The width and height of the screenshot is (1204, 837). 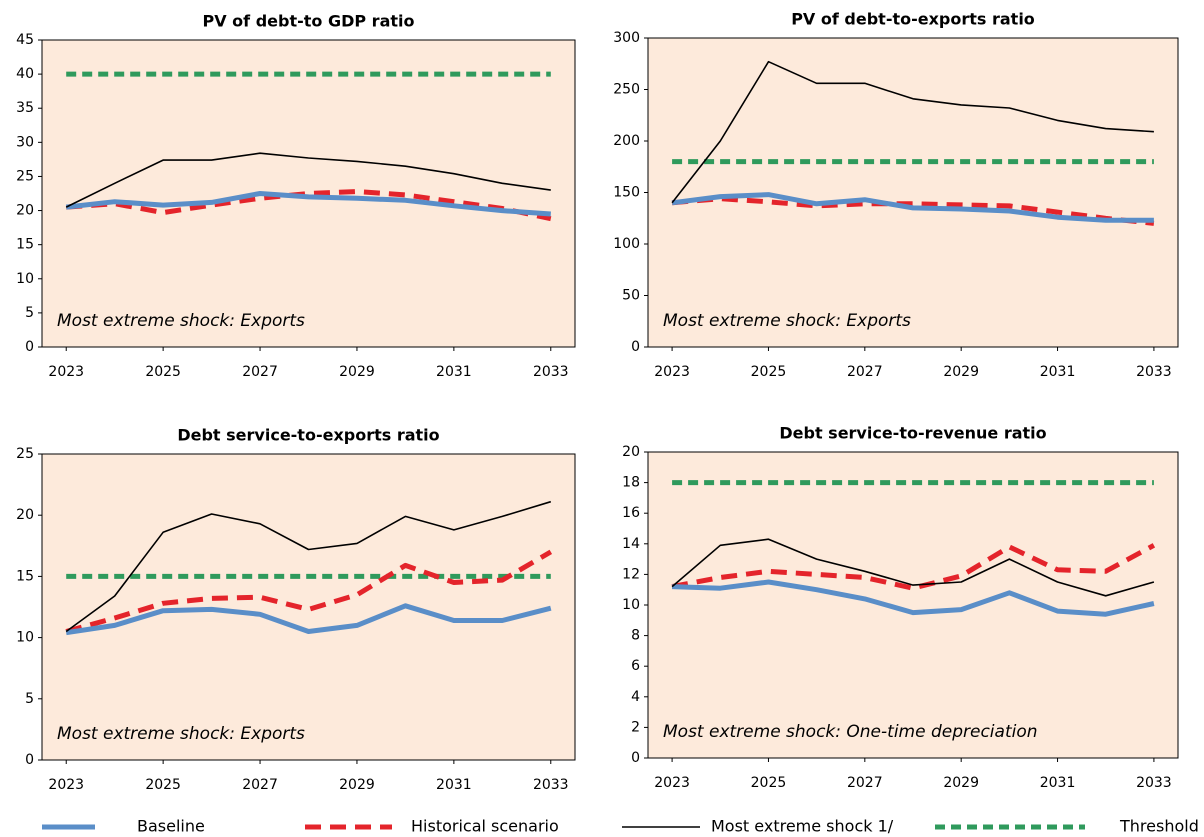 I want to click on y-tick-label: 50, so click(x=631, y=296).